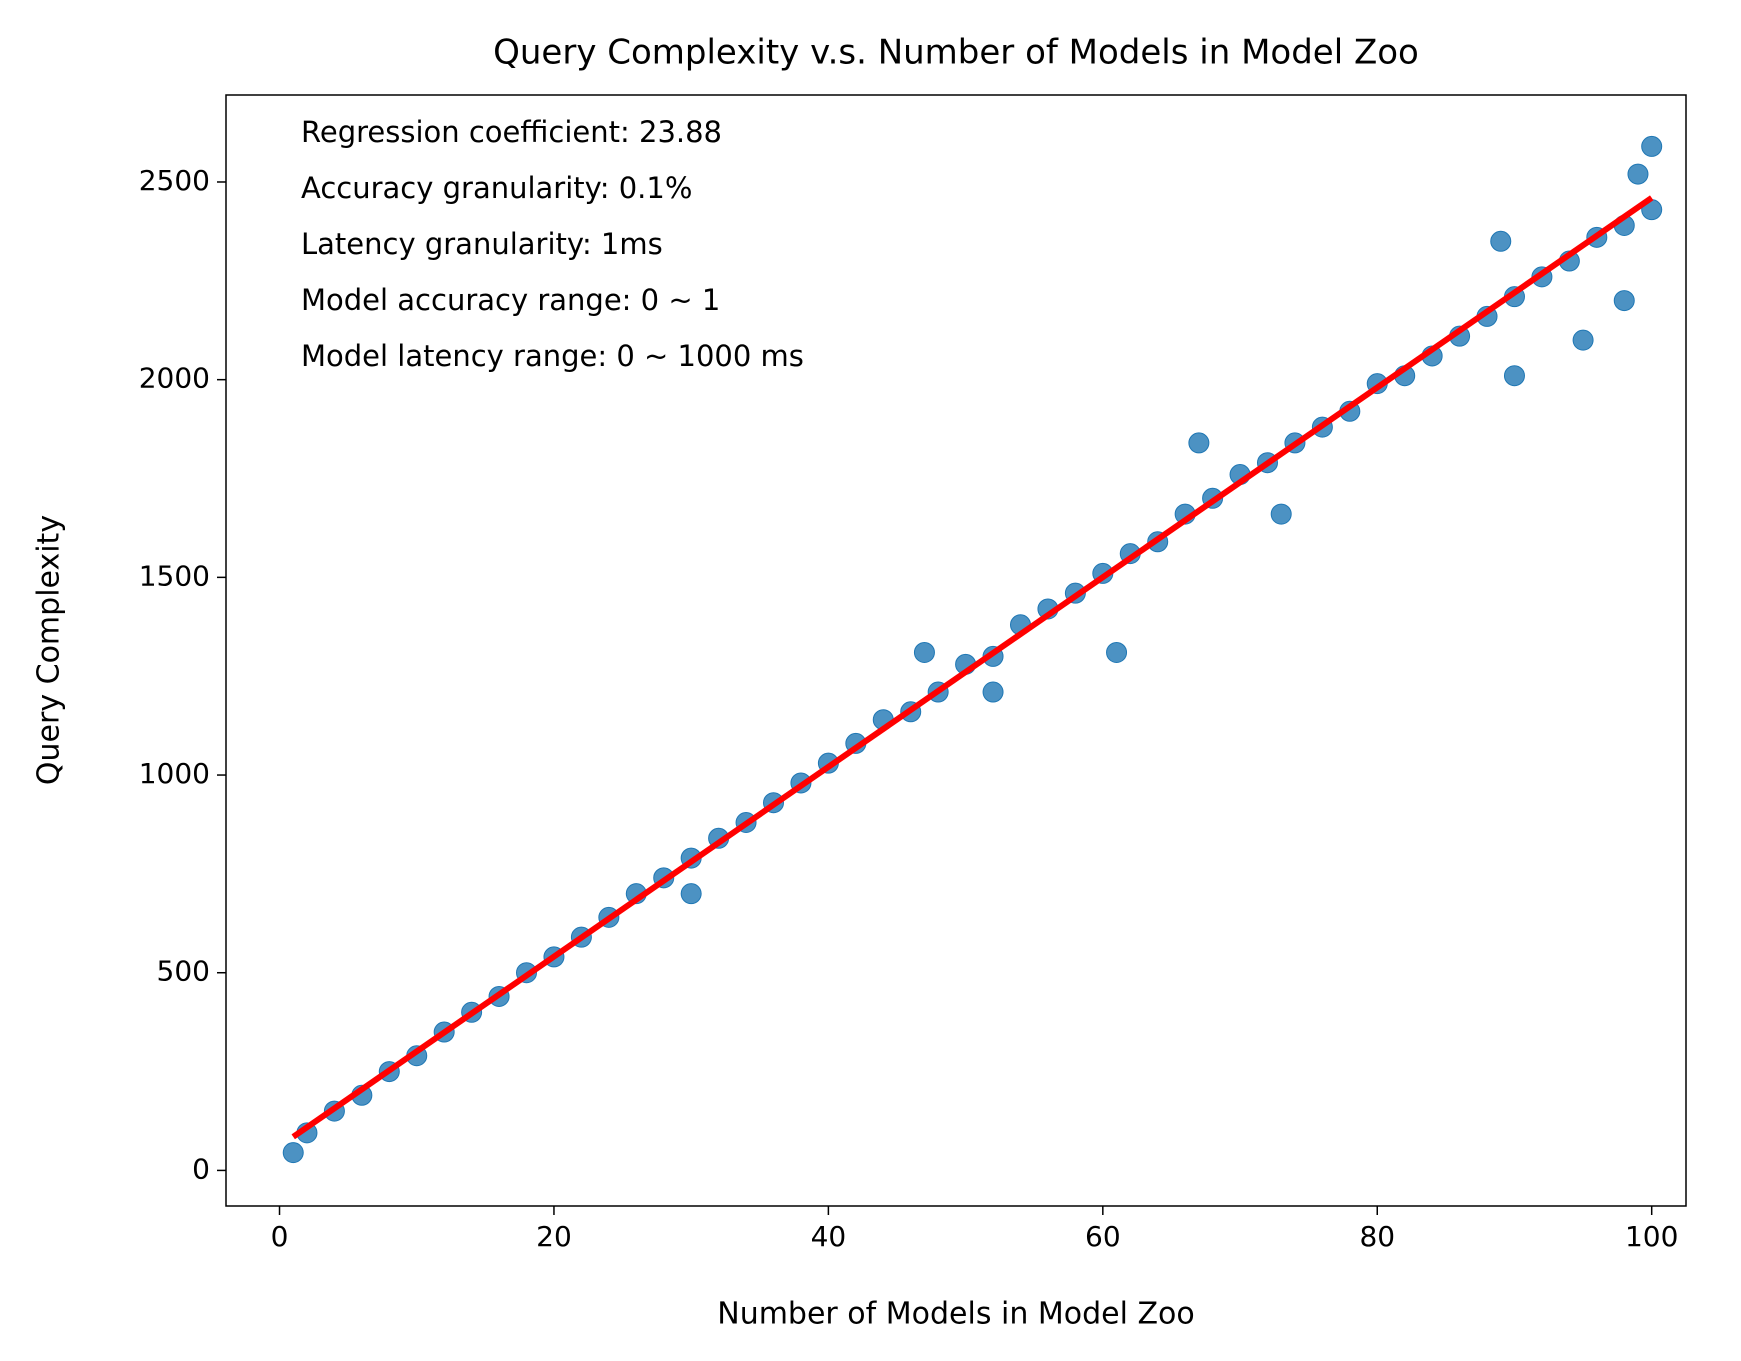 This screenshot has height=1361, width=1741. What do you see at coordinates (552, 356) in the screenshot?
I see `annotation: Model latency range: 0 ~ 1000 ms` at bounding box center [552, 356].